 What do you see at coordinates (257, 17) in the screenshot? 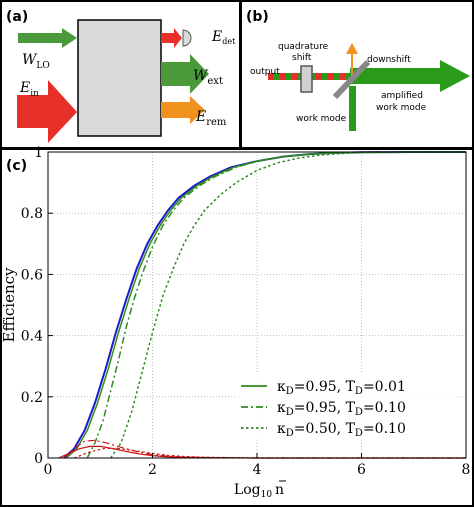
I see `panel-b-label: (b)` at bounding box center [257, 17].